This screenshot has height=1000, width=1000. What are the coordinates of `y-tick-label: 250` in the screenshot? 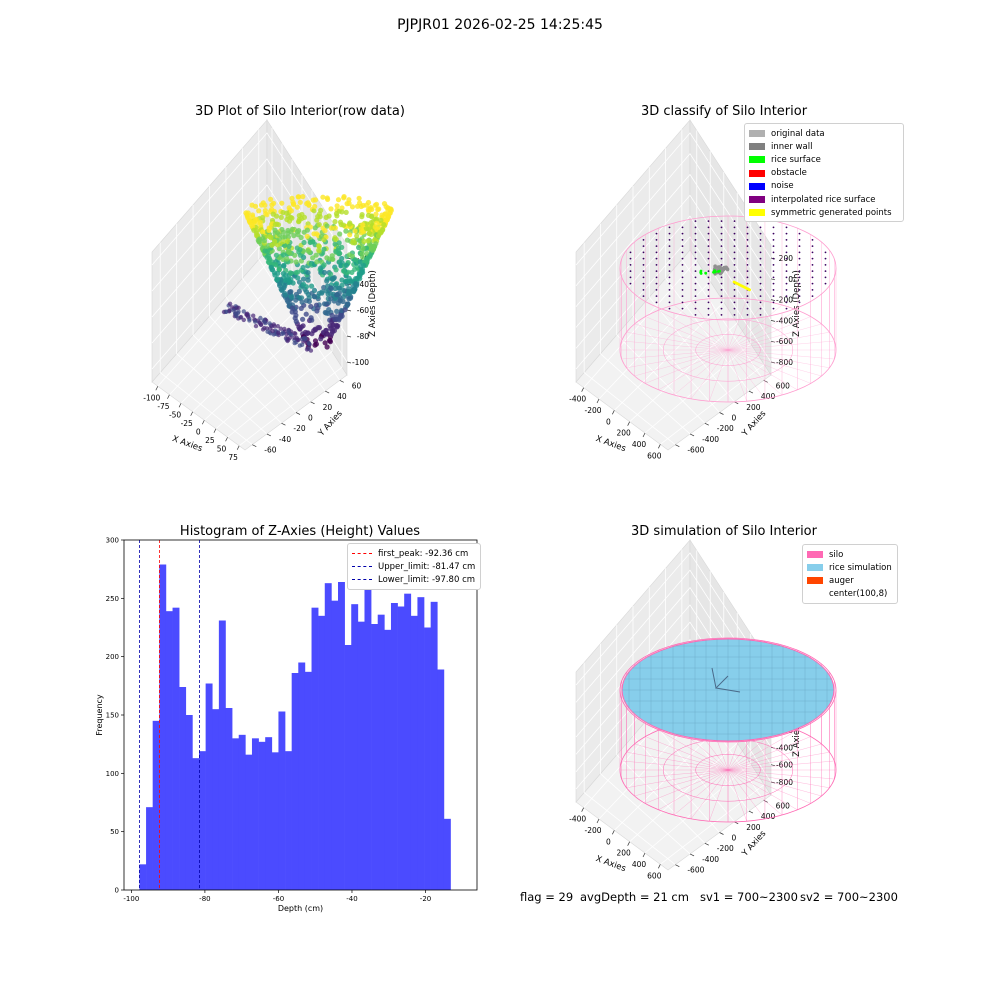 It's located at (112, 599).